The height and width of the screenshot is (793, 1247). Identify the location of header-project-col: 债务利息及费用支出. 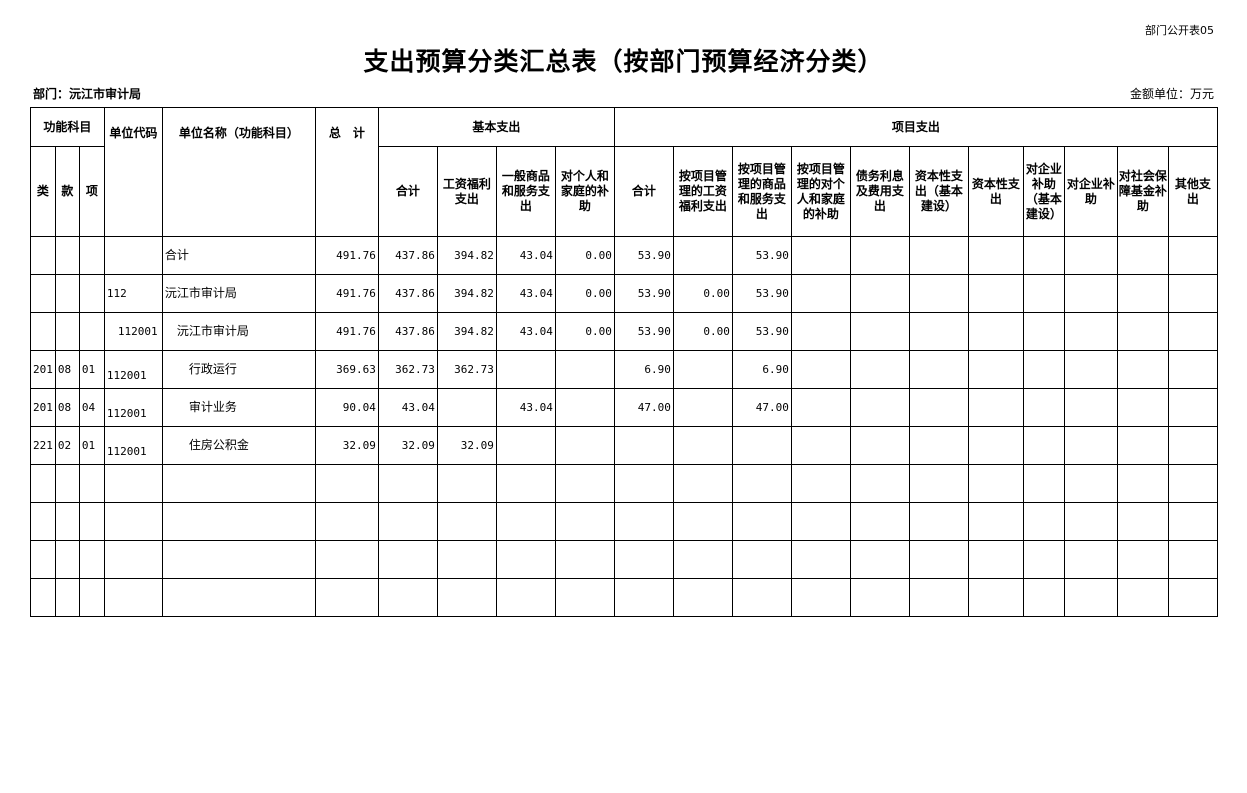
(879, 191).